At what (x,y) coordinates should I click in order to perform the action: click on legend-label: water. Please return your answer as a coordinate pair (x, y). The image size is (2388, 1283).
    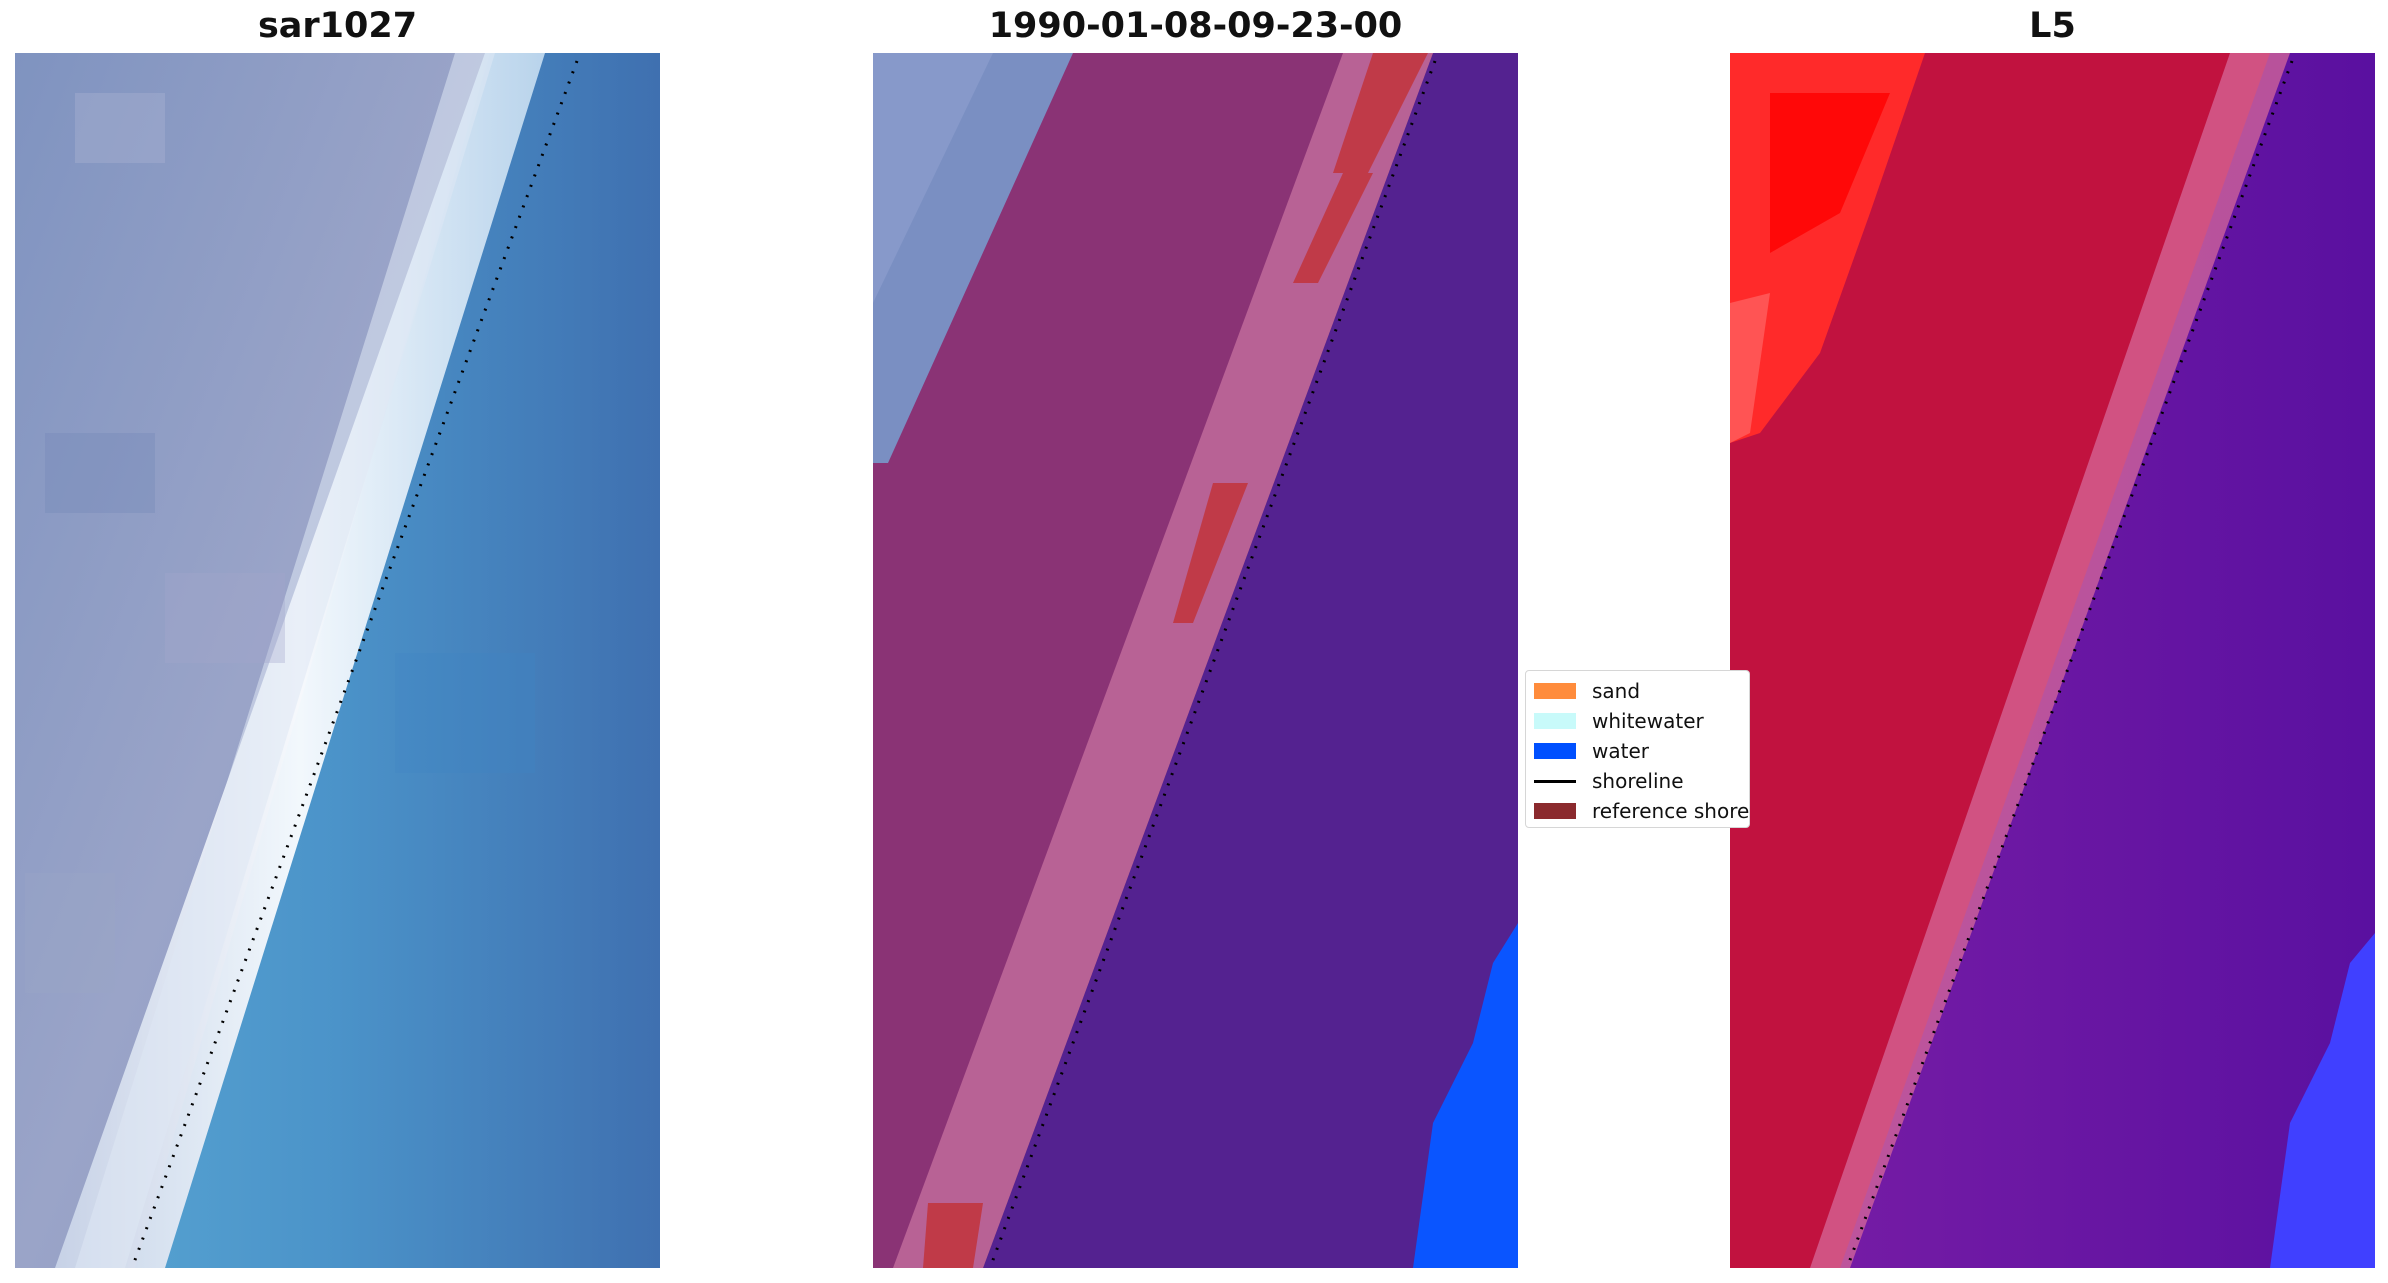
    Looking at the image, I should click on (1620, 751).